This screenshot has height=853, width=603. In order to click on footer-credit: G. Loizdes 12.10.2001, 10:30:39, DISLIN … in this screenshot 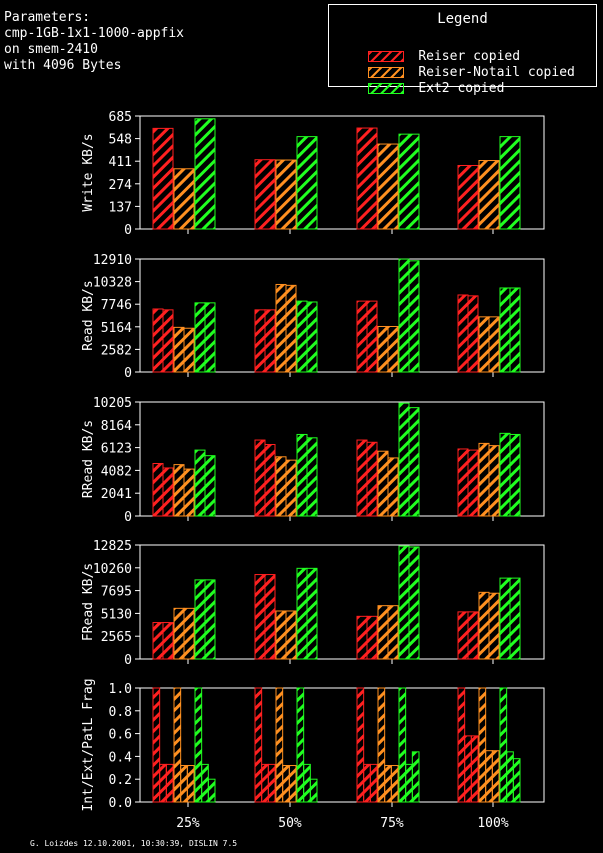, I will do `click(134, 843)`.